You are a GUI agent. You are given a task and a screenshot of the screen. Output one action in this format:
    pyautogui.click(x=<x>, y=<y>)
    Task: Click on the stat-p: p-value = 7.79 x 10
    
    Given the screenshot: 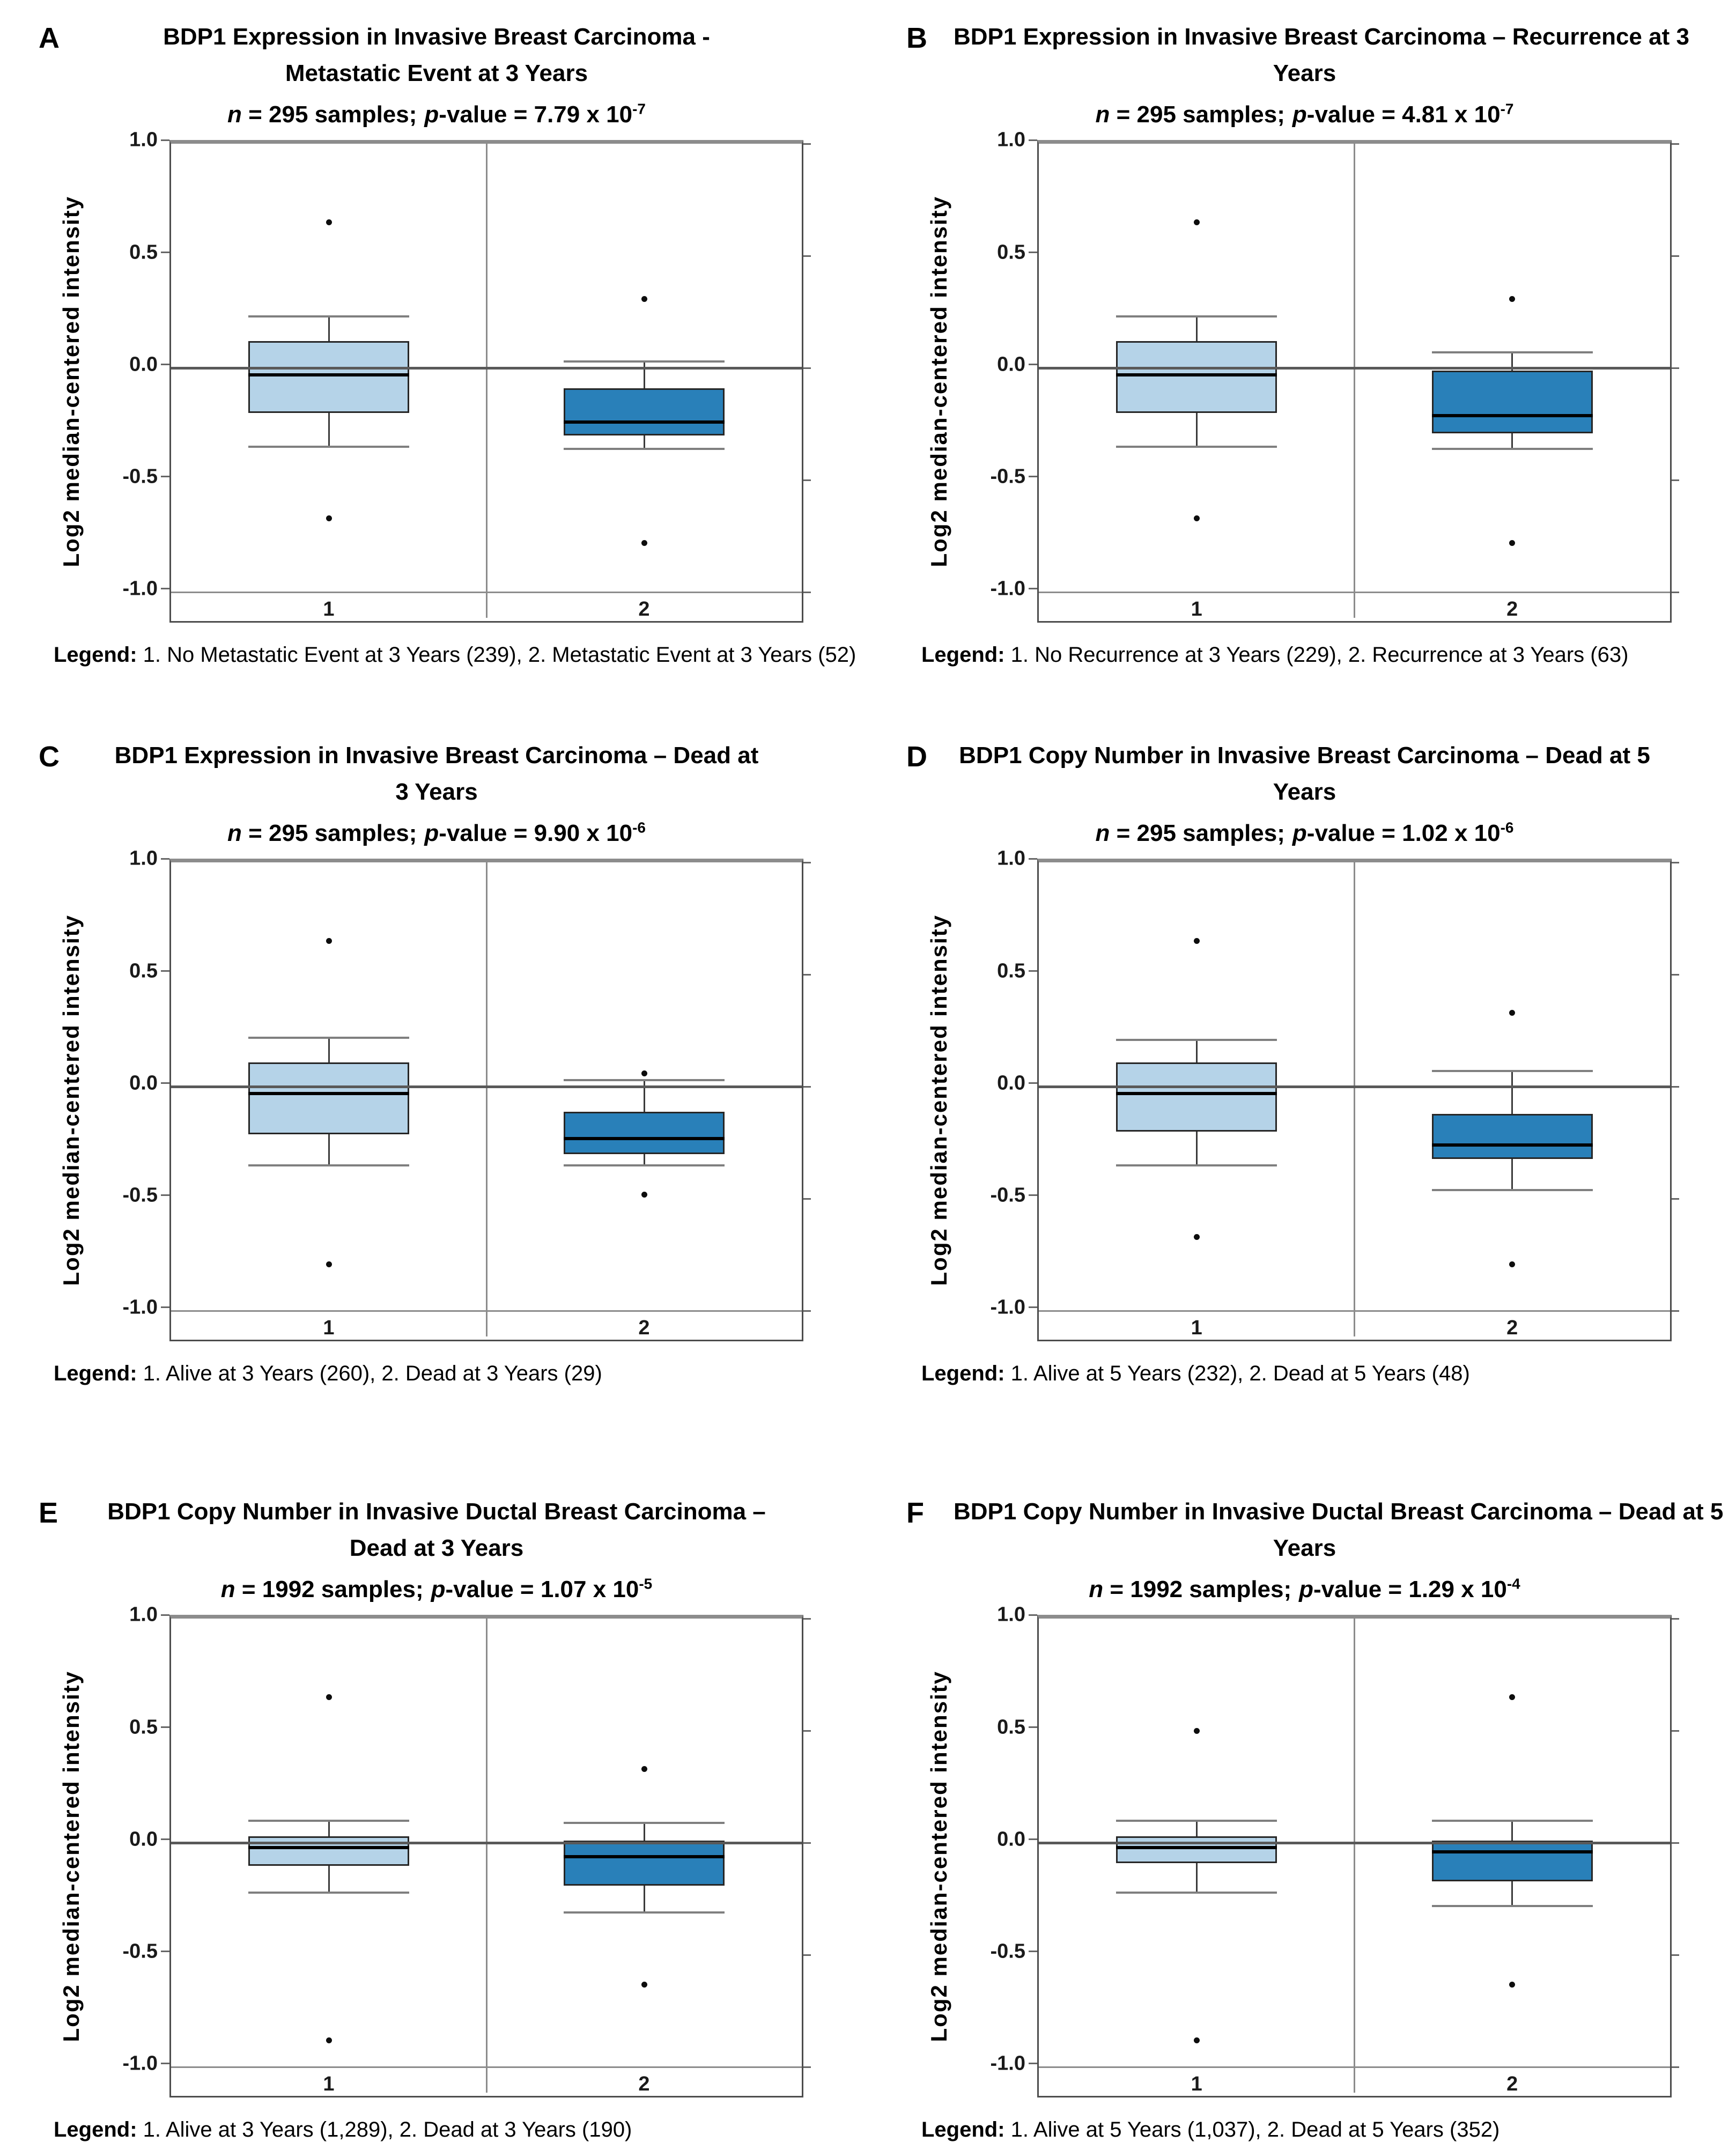 What is the action you would take?
    pyautogui.click(x=528, y=115)
    